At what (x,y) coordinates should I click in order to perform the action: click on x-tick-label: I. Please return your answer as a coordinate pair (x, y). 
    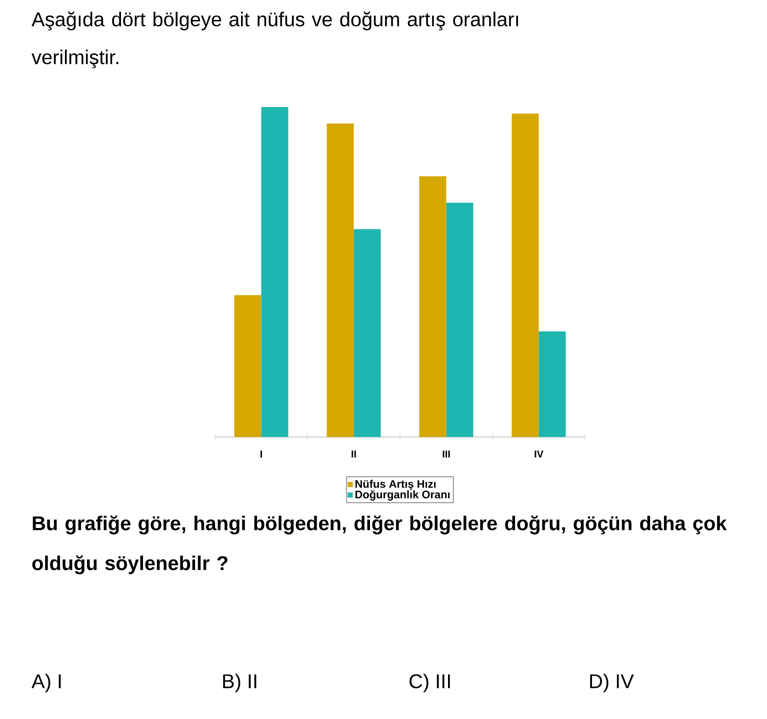
    Looking at the image, I should click on (261, 454).